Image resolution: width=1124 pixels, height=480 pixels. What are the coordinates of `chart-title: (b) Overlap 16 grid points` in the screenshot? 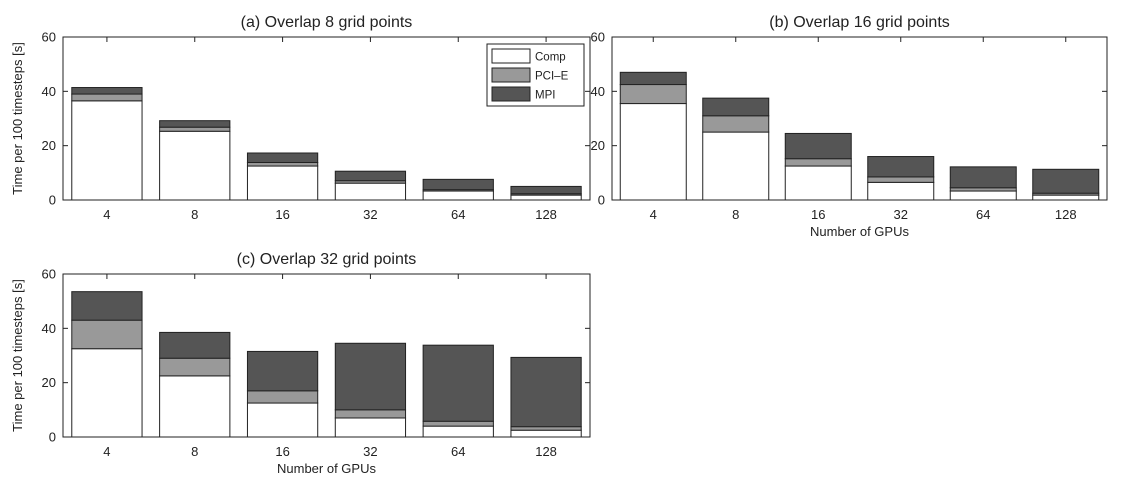 It's located at (859, 22).